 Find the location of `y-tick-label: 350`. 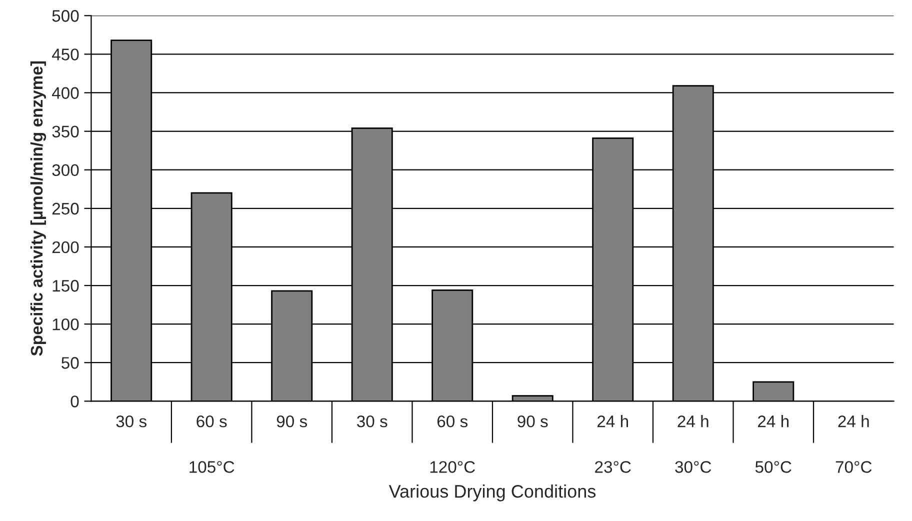

y-tick-label: 350 is located at coordinates (65, 132).